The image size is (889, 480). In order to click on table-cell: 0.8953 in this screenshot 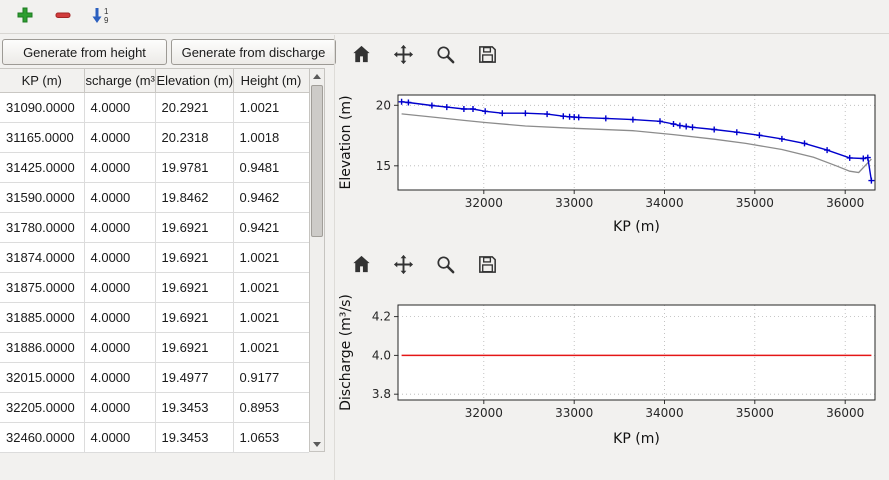, I will do `click(271, 407)`.